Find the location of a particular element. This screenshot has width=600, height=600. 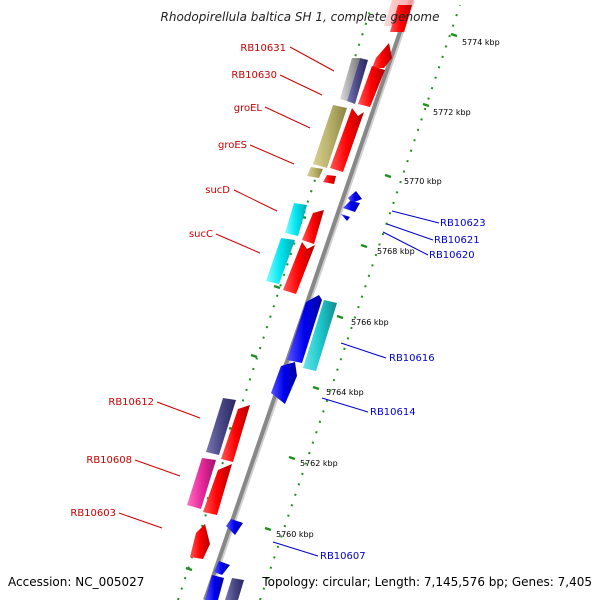

bar-magenta-rb10608 is located at coordinates (201, 483).